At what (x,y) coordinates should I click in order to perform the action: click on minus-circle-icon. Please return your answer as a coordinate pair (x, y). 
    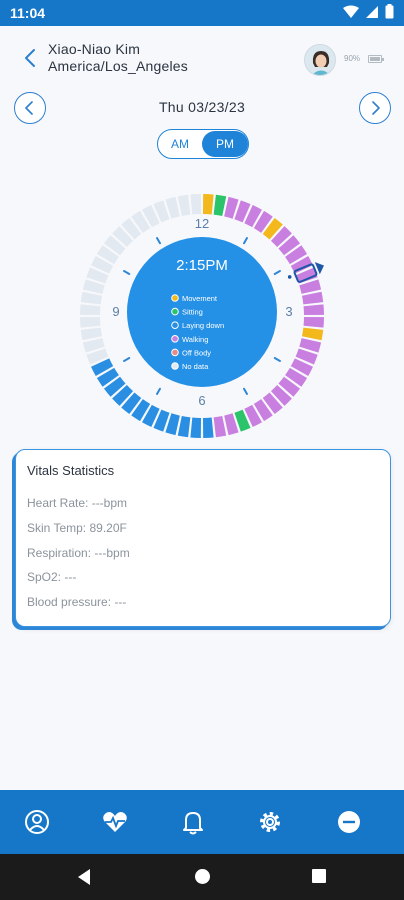
    Looking at the image, I should click on (349, 822).